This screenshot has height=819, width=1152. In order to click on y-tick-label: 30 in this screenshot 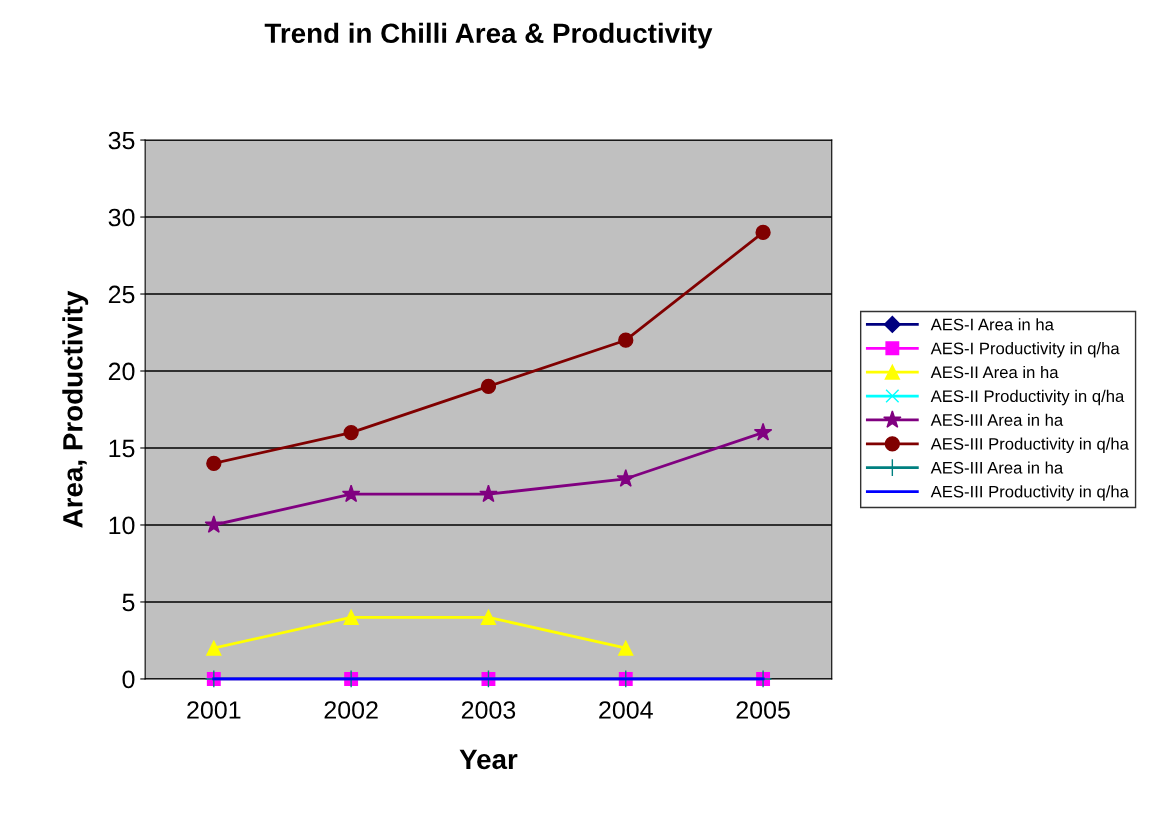, I will do `click(121, 217)`.